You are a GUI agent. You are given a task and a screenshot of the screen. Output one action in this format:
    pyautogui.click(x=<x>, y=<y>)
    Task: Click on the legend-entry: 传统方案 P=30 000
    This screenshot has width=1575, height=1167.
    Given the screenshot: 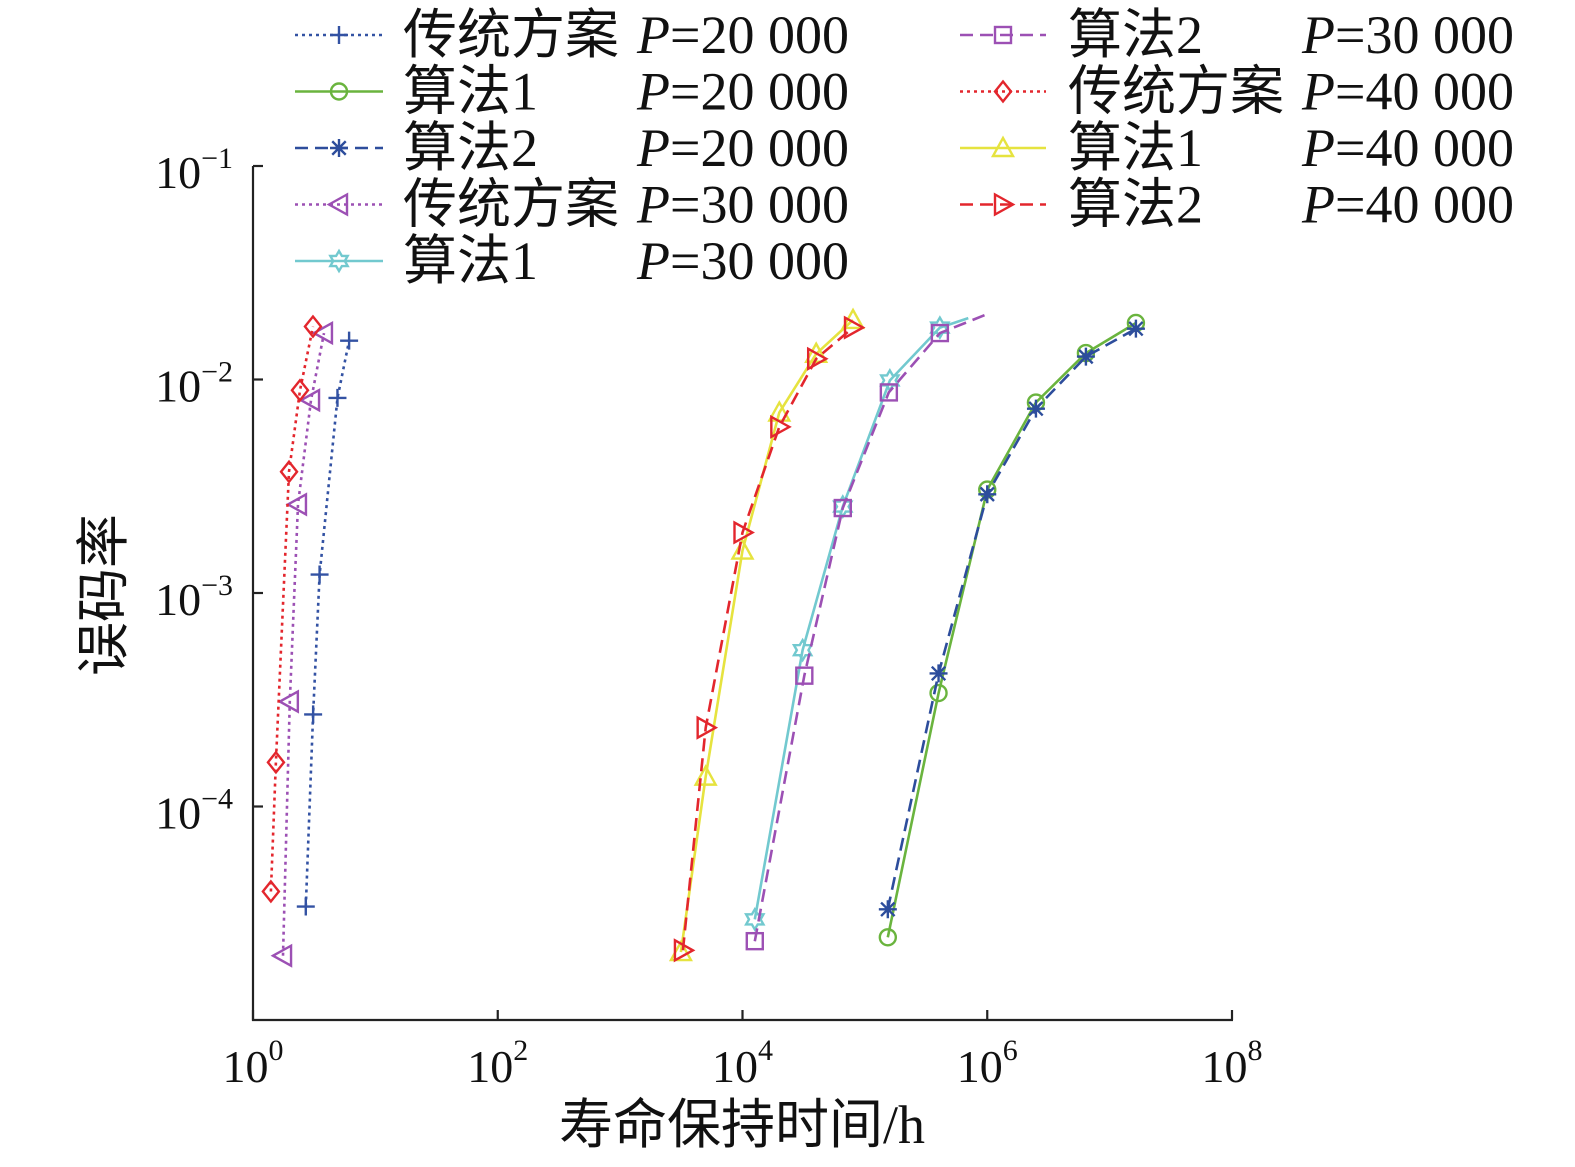 What is the action you would take?
    pyautogui.click(x=572, y=205)
    